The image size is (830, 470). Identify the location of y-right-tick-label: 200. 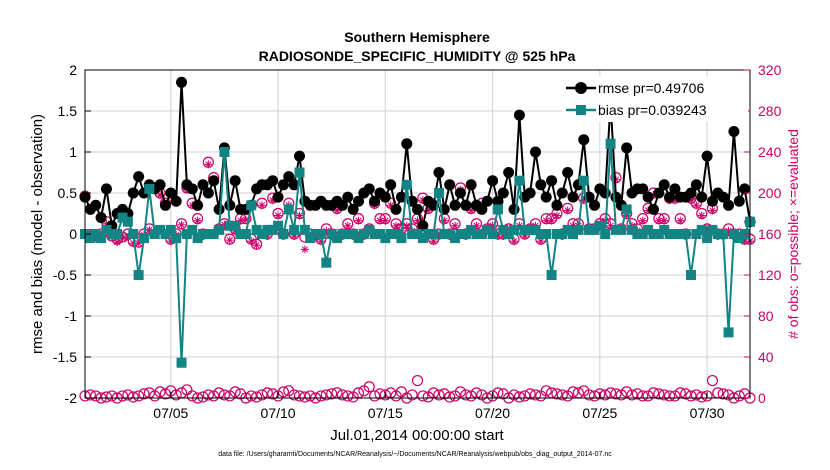
(770, 193).